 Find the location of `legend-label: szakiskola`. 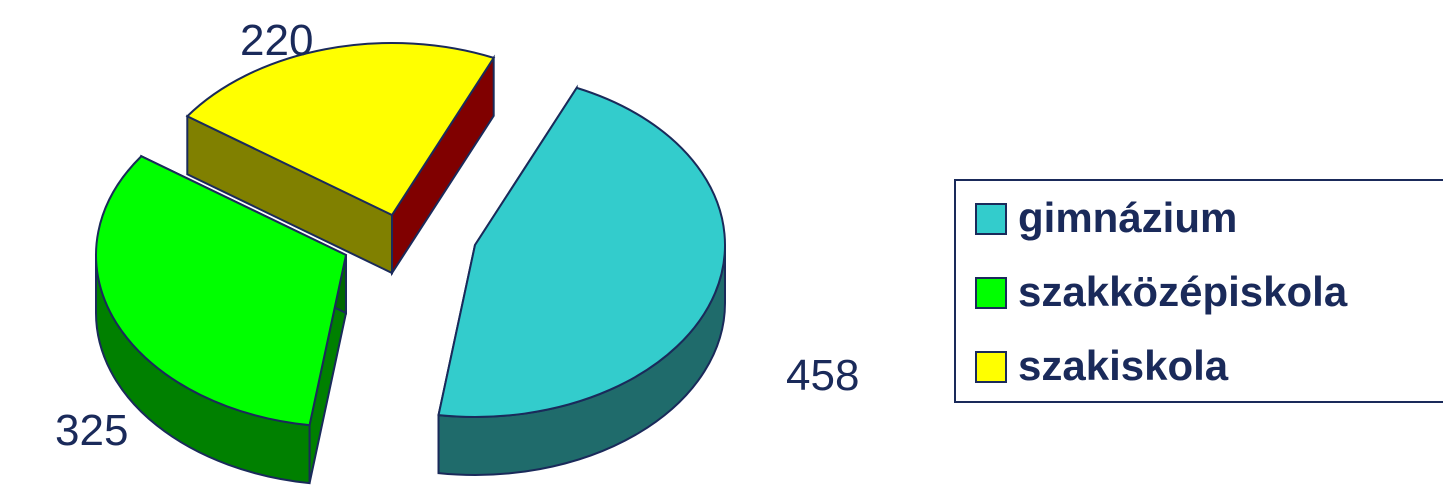

legend-label: szakiskola is located at coordinates (1123, 365).